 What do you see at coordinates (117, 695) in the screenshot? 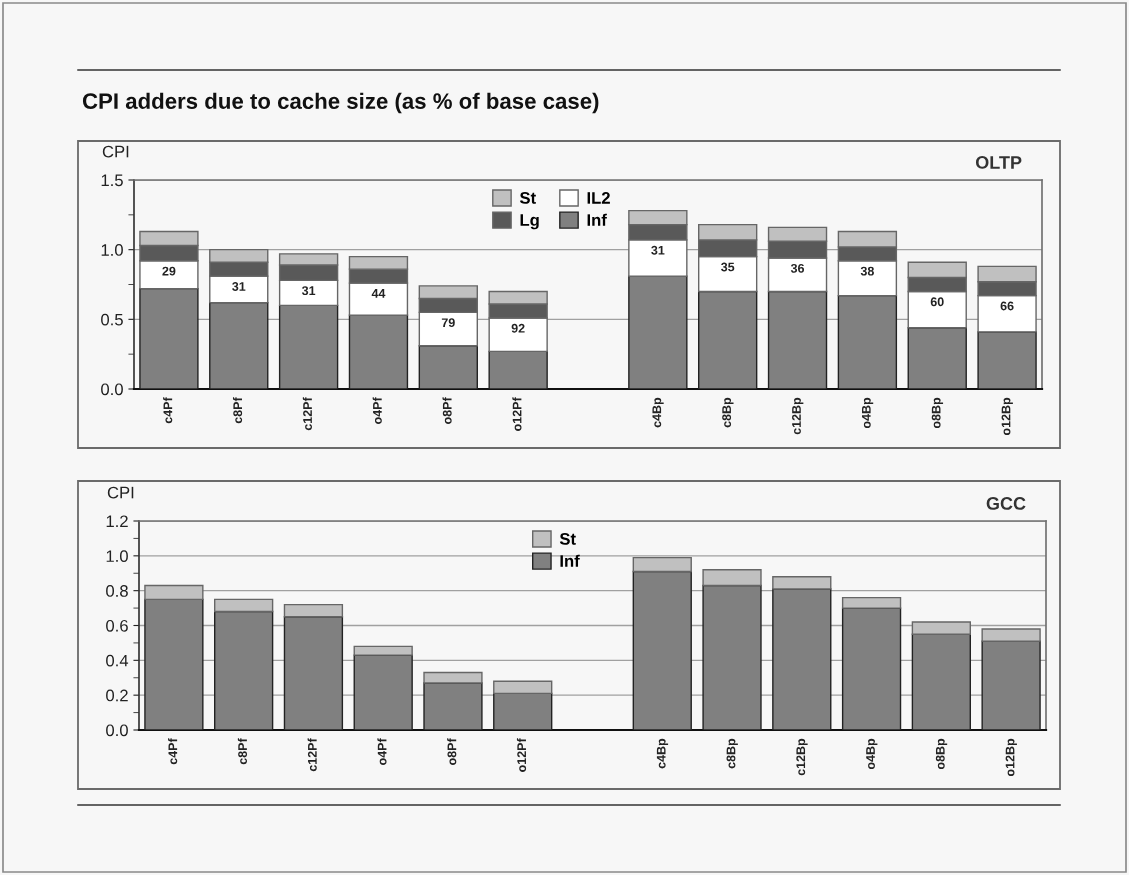
I see `y-tick-label: 0.2` at bounding box center [117, 695].